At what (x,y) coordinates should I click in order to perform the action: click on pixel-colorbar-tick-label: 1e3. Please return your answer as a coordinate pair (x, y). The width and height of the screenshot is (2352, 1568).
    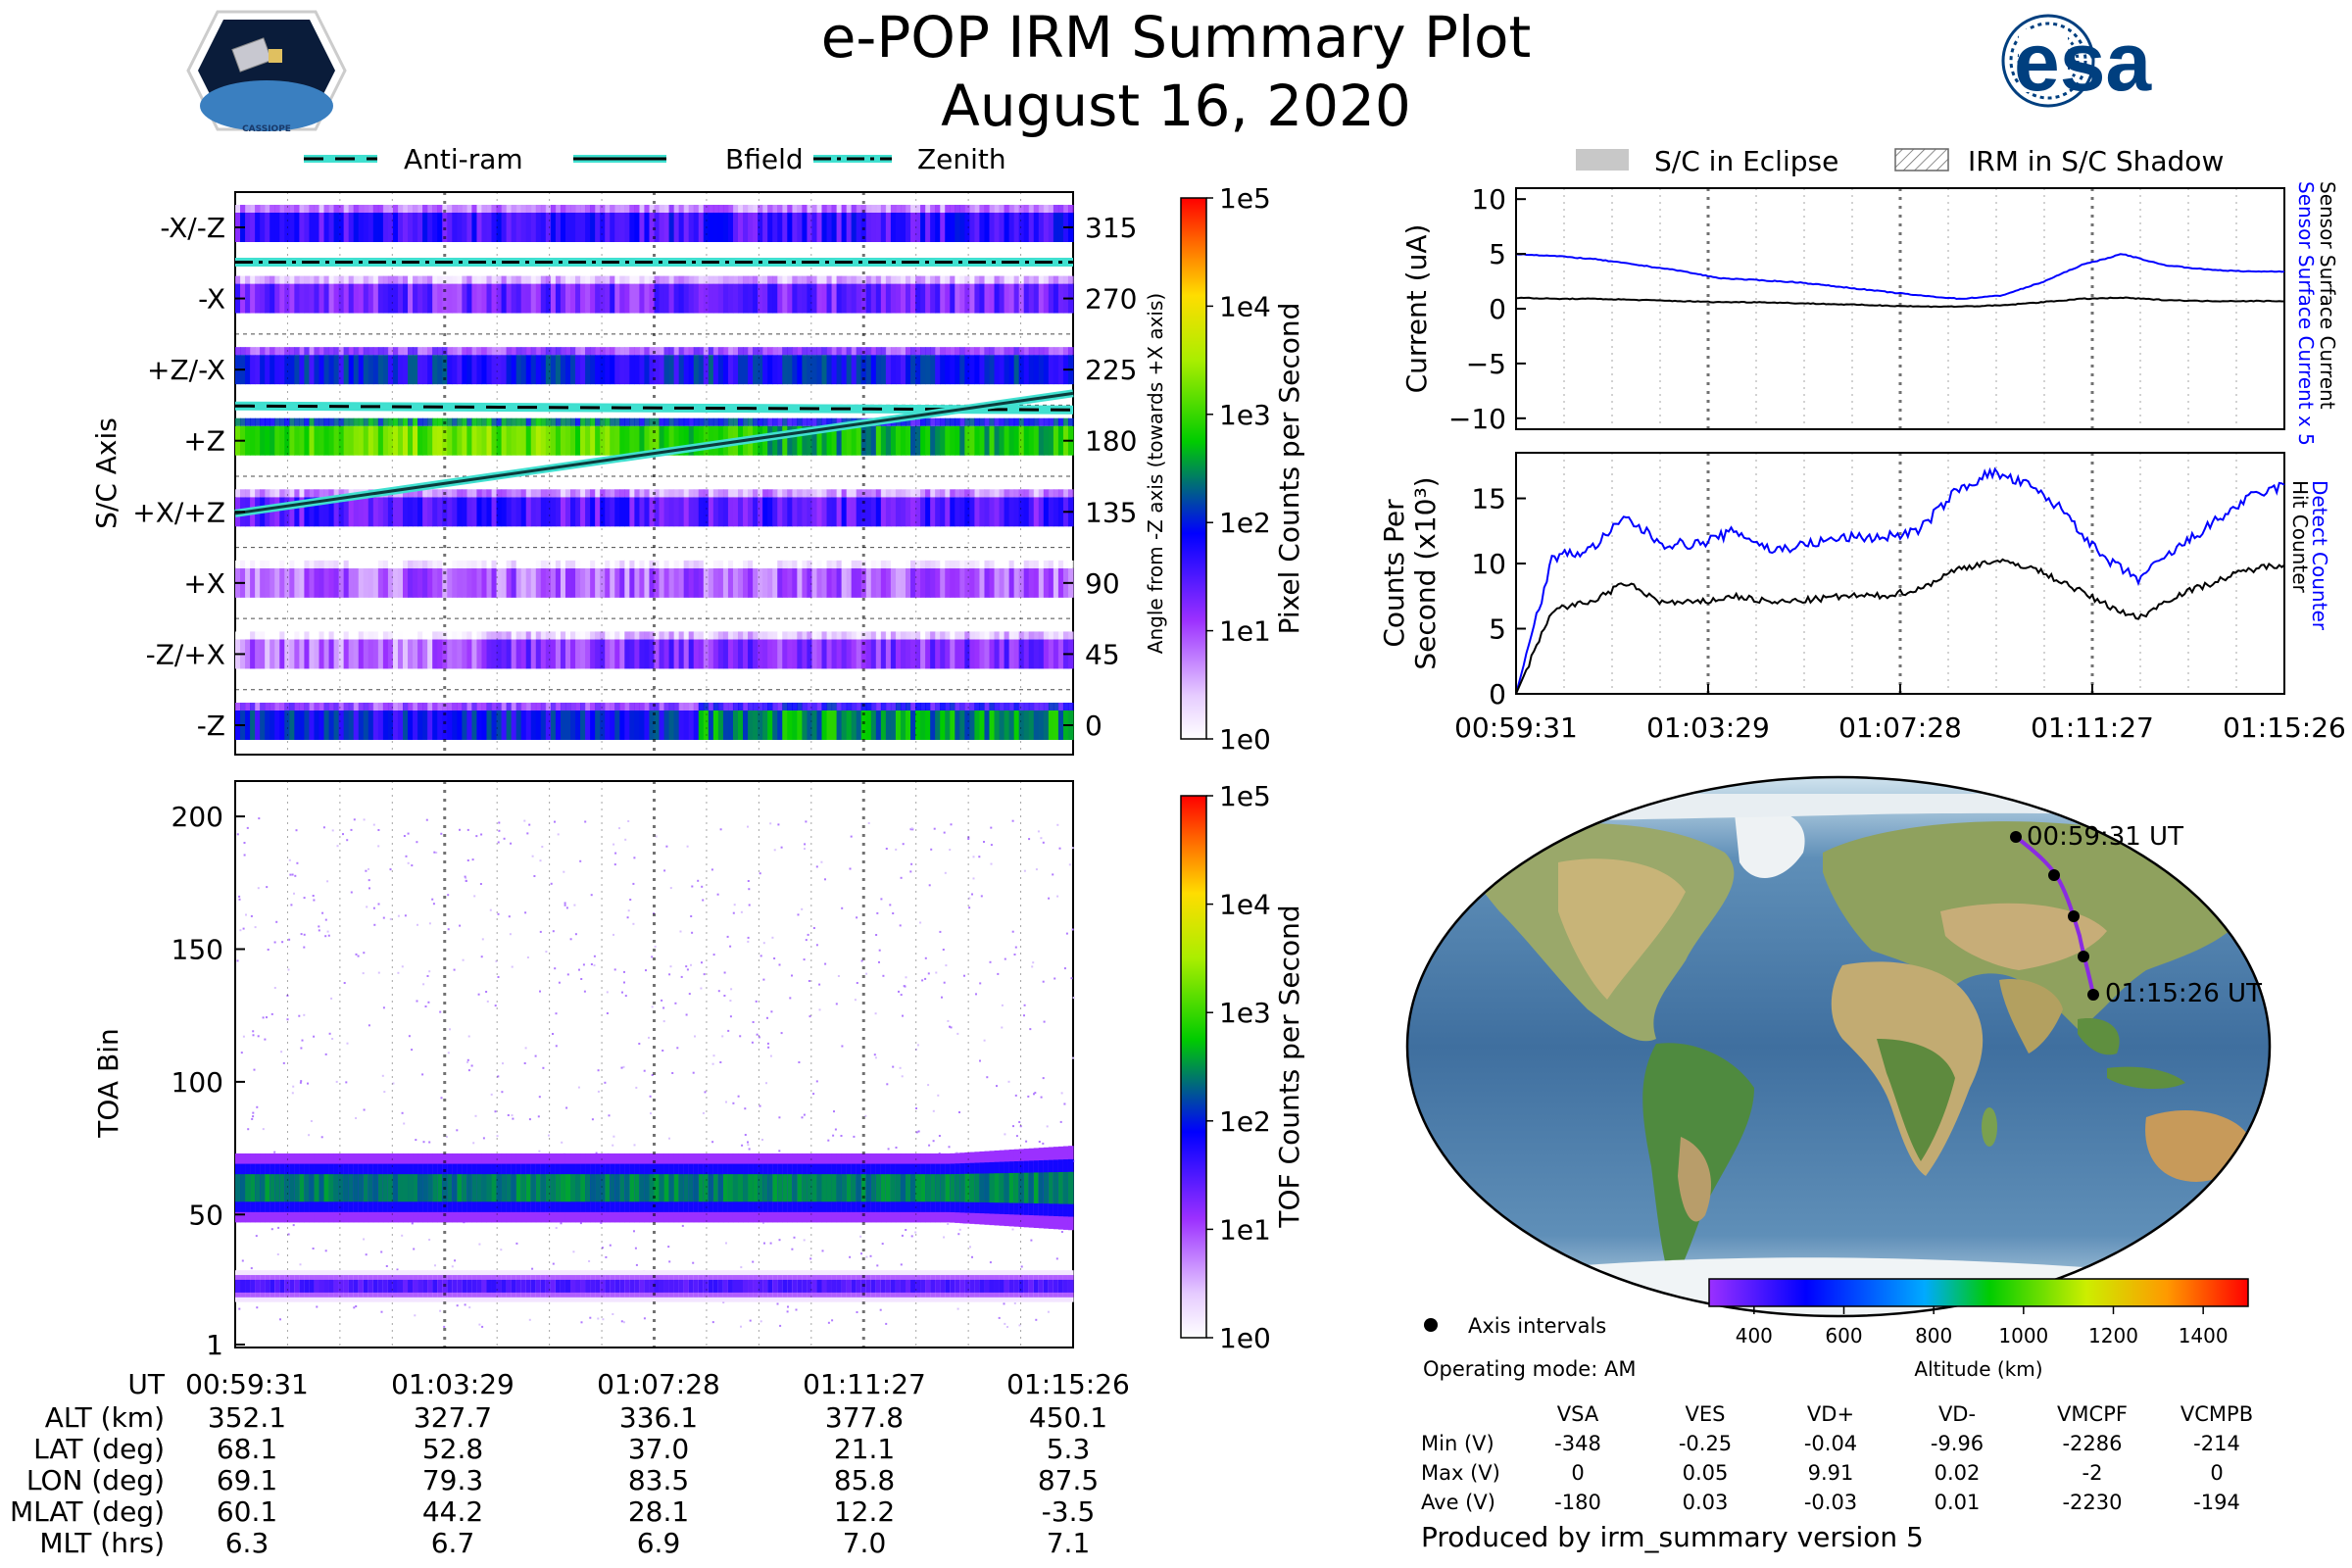
    Looking at the image, I should click on (1245, 415).